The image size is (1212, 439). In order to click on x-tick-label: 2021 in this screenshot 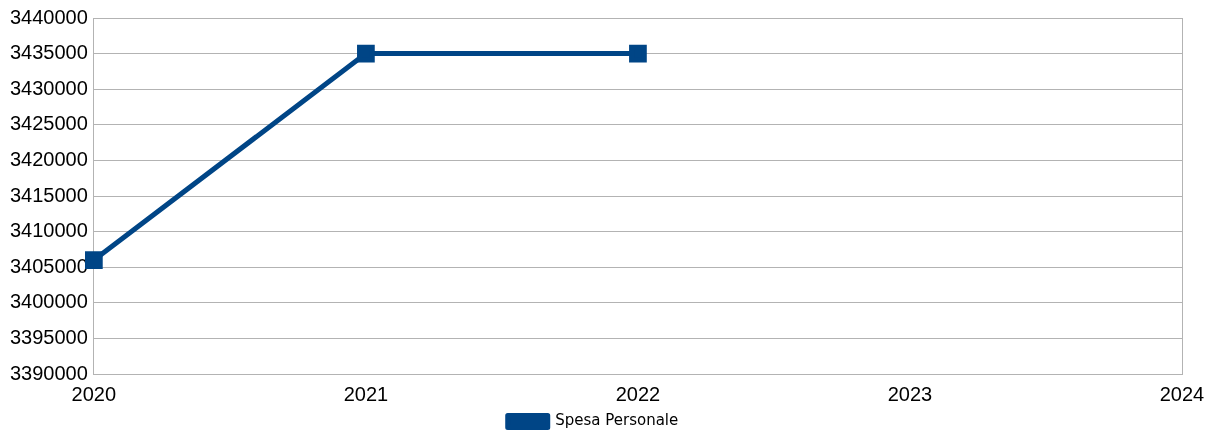, I will do `click(366, 393)`.